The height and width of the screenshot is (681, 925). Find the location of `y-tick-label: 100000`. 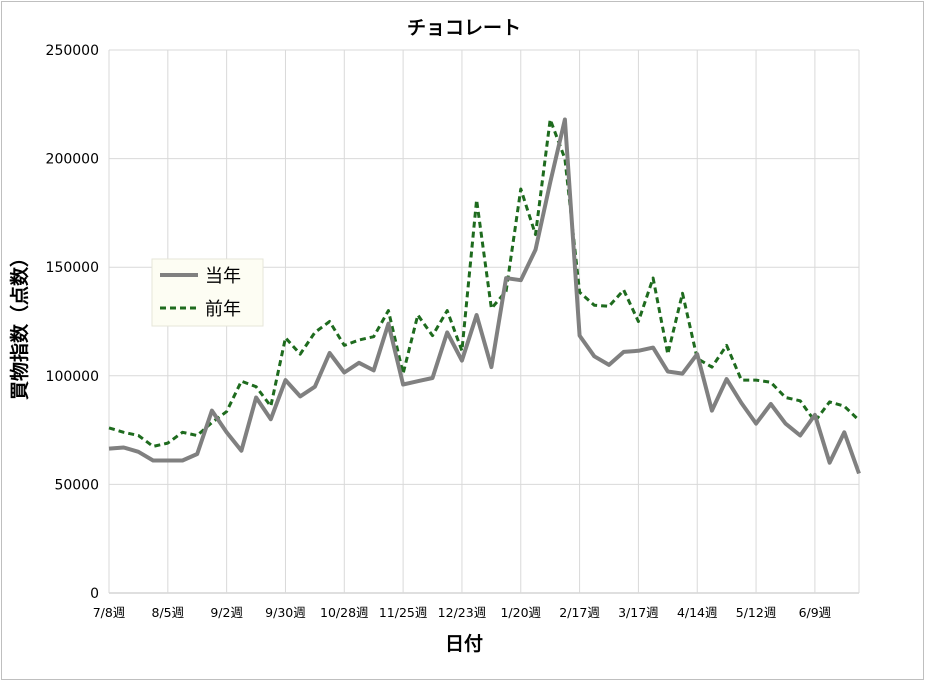

y-tick-label: 100000 is located at coordinates (72, 377).